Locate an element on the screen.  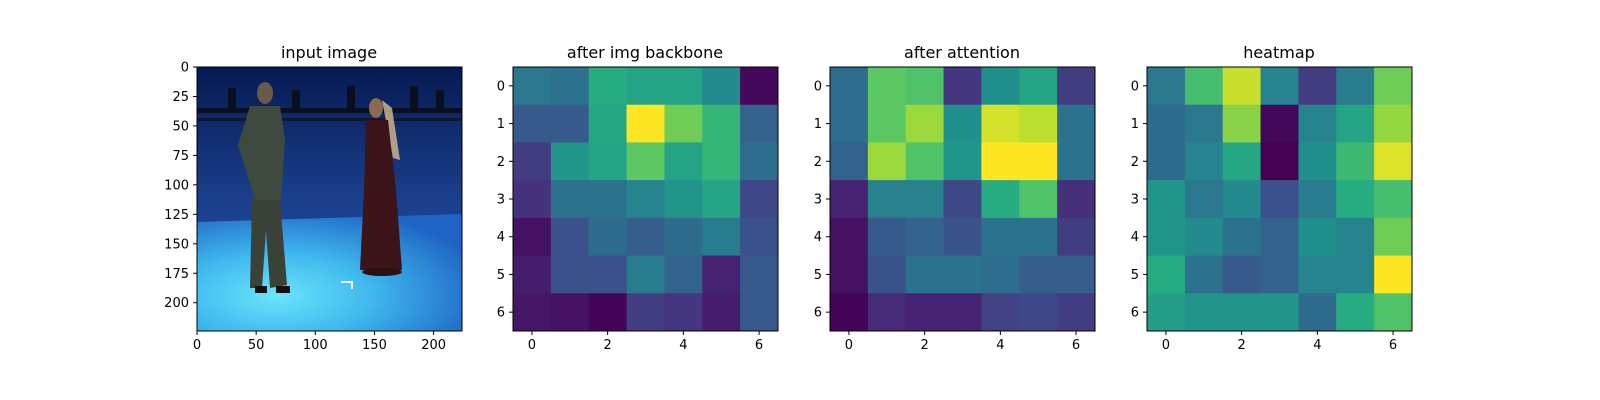
y-tick-label: 1 is located at coordinates (501, 124).